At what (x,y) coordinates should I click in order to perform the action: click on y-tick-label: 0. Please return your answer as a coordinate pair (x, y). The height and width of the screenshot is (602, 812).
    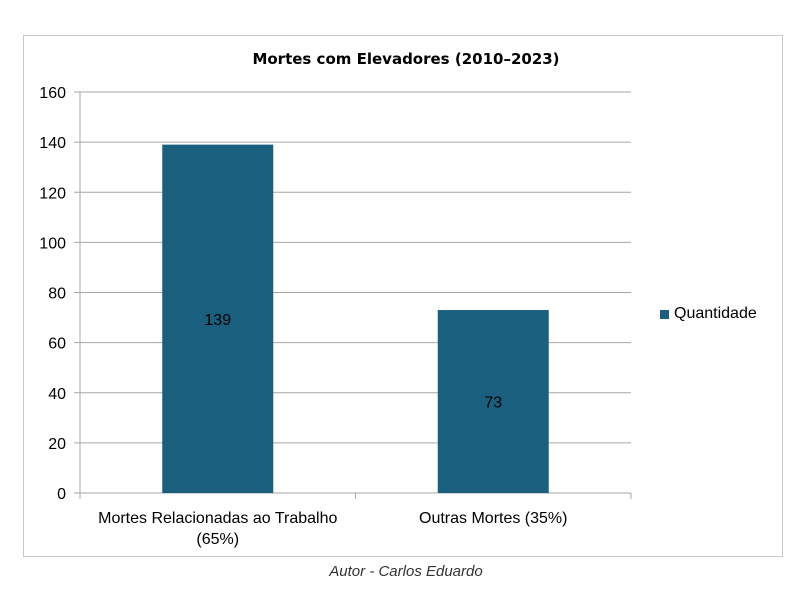
    Looking at the image, I should click on (61, 494).